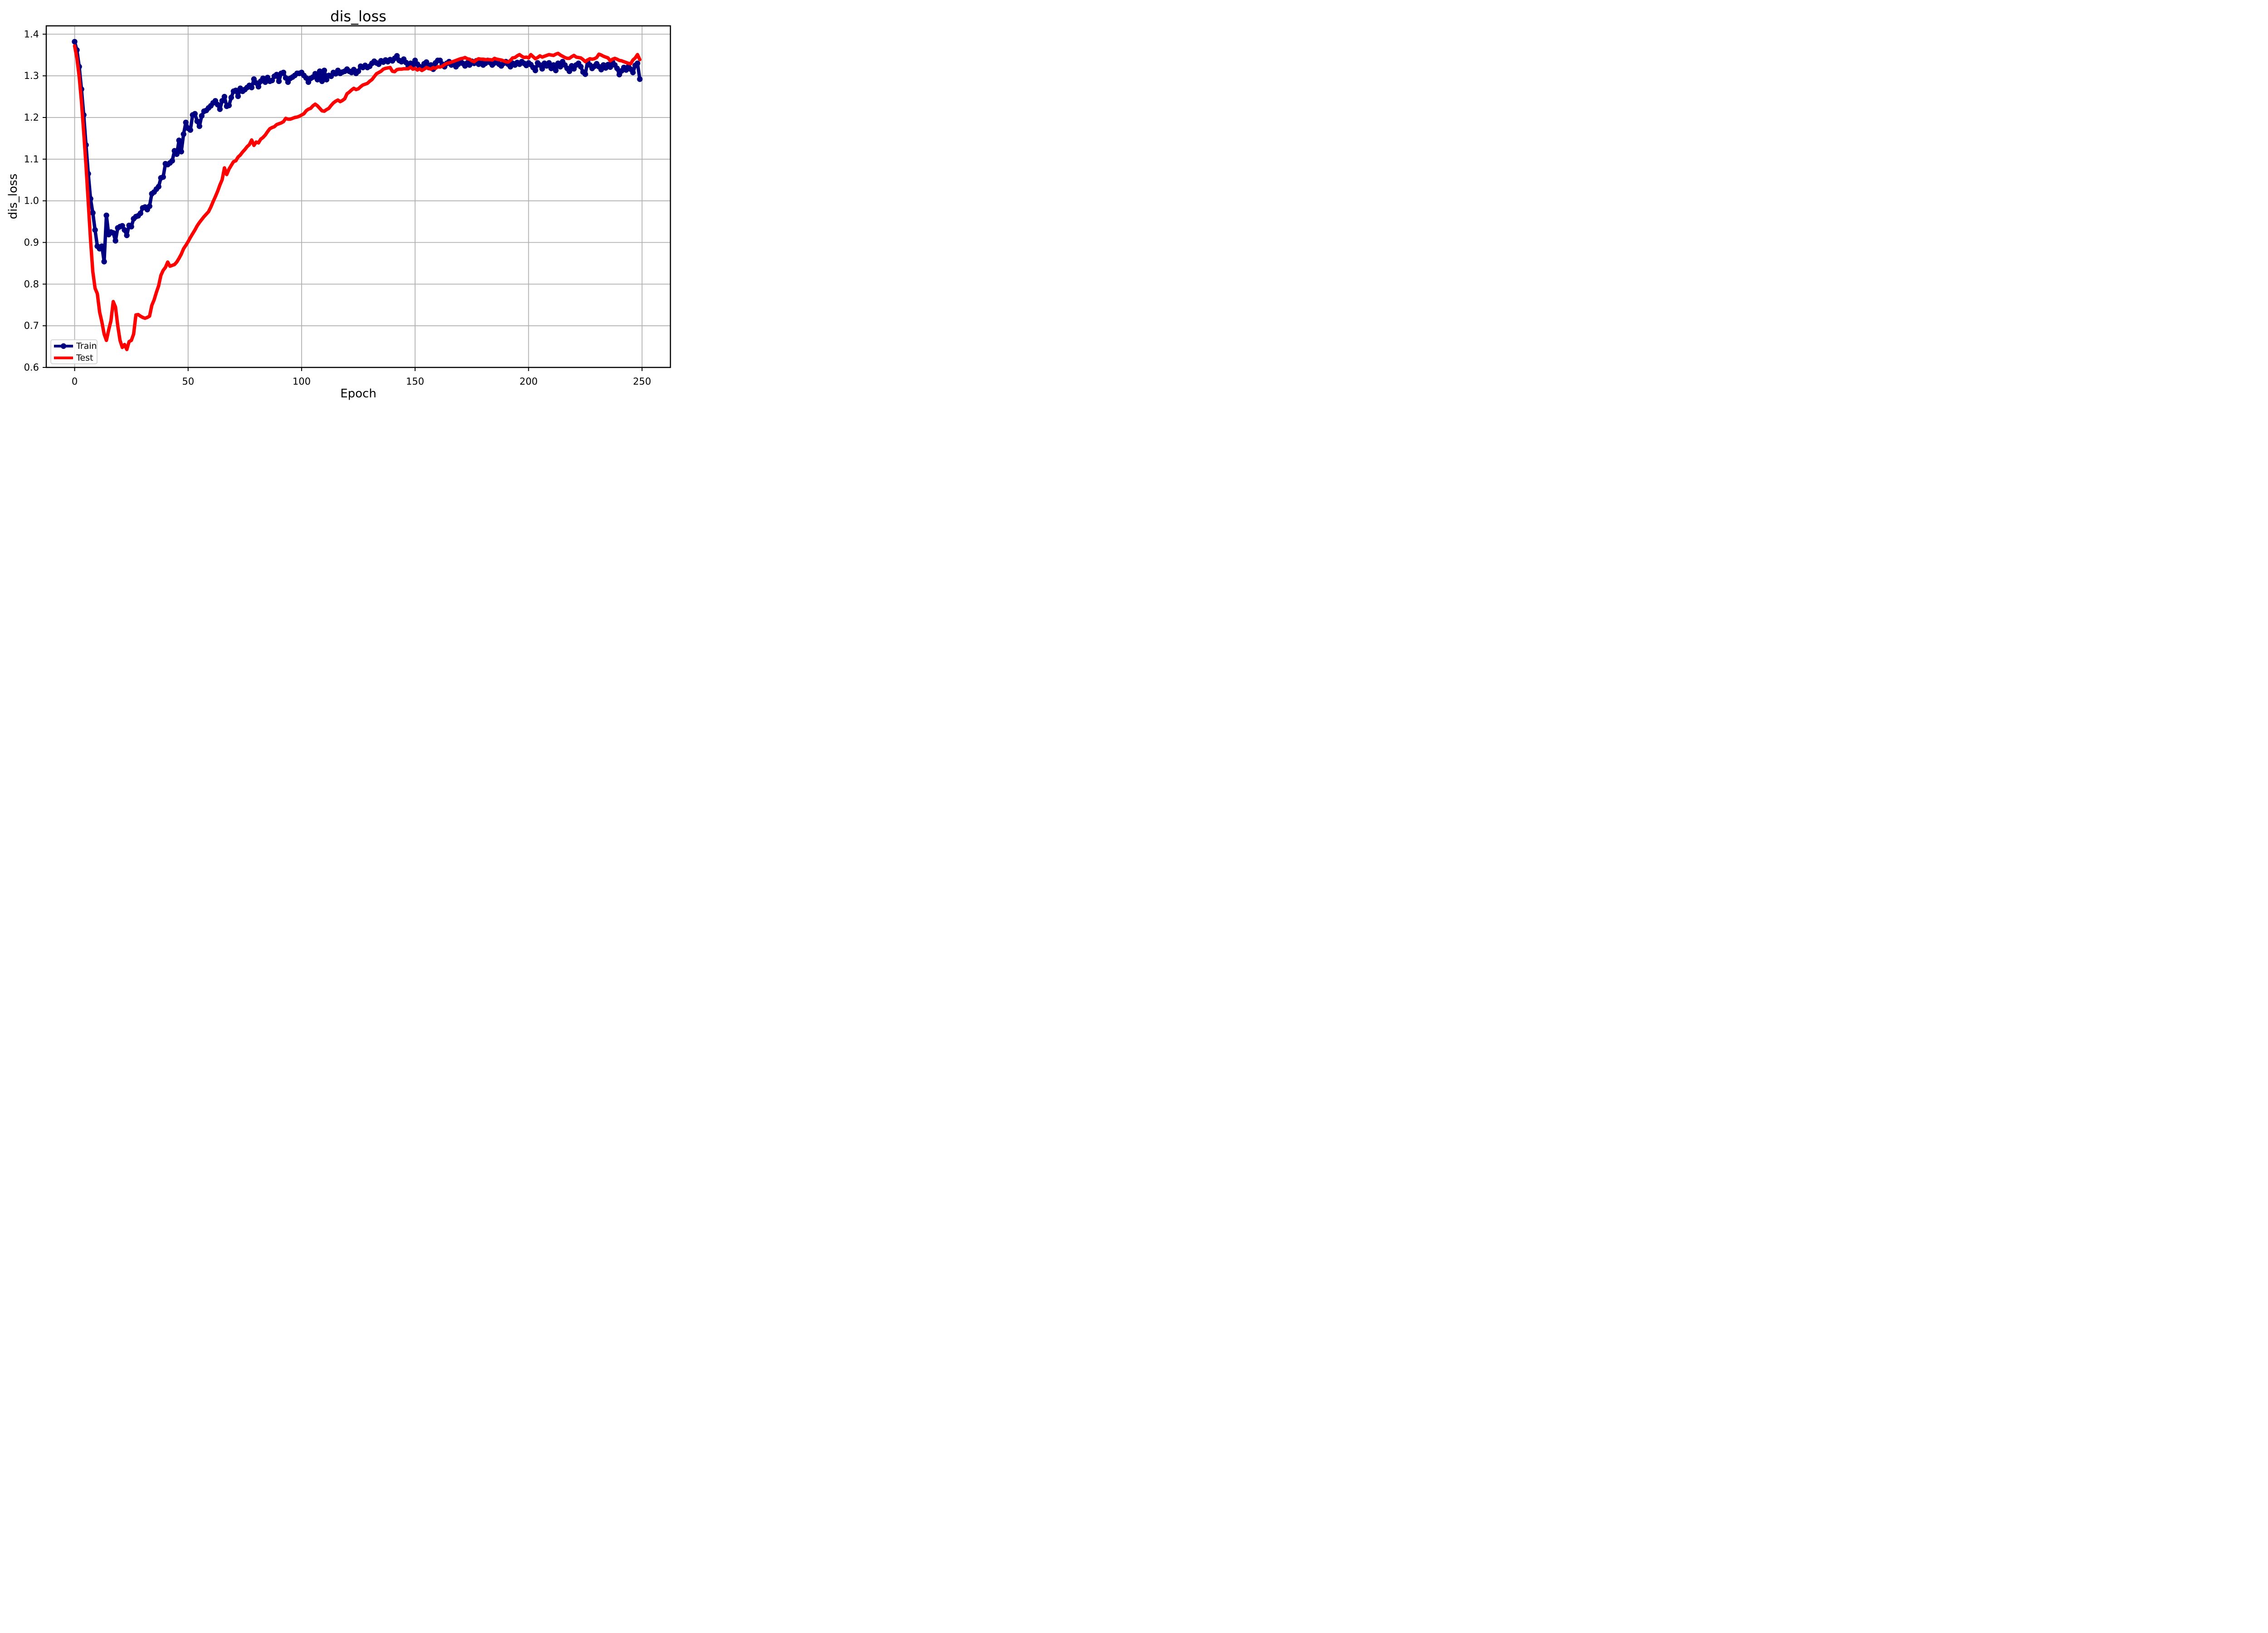  Describe the element at coordinates (32, 325) in the screenshot. I see `y-tick-label: 0.7` at that location.